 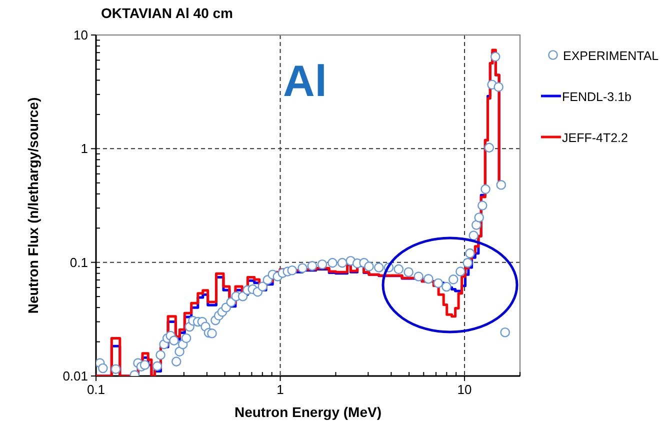 What do you see at coordinates (96, 389) in the screenshot?
I see `x-tick-label: 0.1` at bounding box center [96, 389].